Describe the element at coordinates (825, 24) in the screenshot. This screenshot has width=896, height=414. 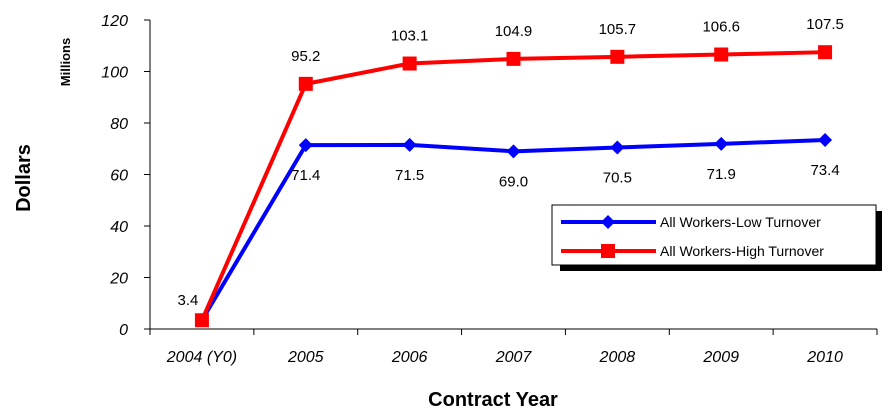
I see `data-label: 107.5` at that location.